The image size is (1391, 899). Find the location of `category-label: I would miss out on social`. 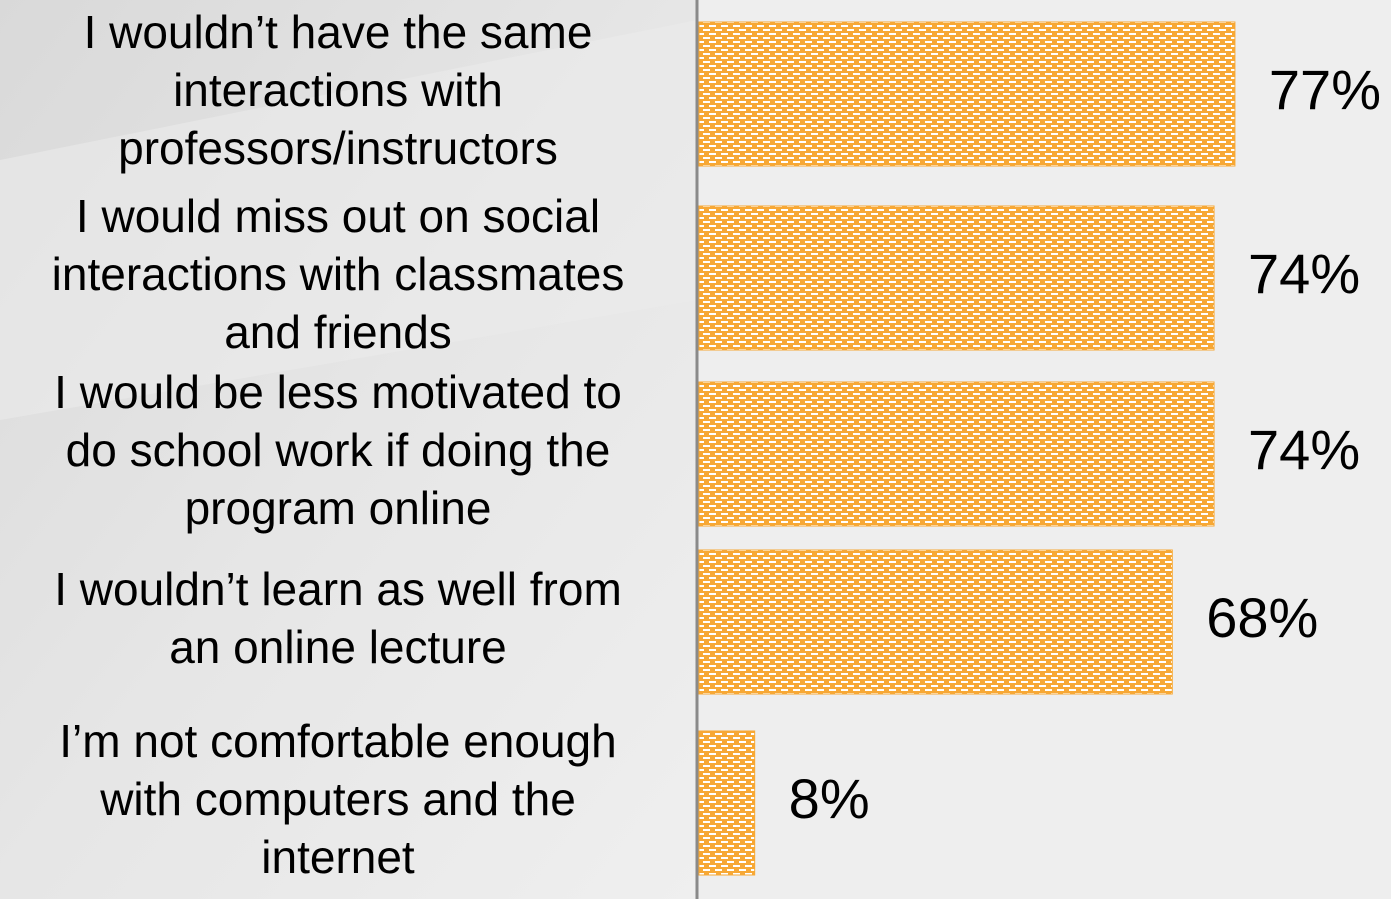

category-label: I would miss out on social is located at coordinates (338, 216).